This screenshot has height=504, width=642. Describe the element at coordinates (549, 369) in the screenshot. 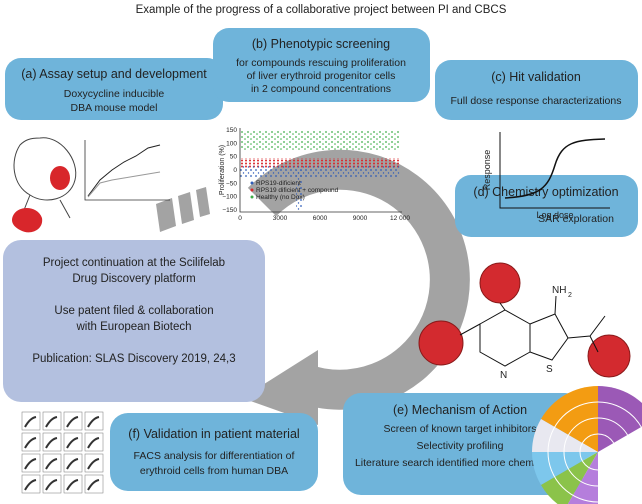

I see `atom-label: S` at that location.